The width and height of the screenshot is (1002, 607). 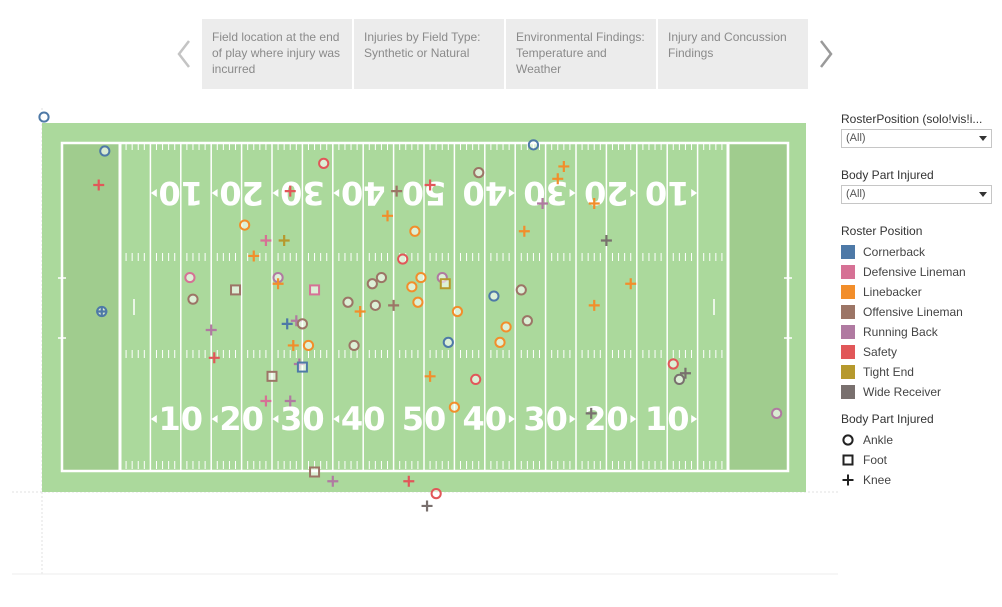 I want to click on roster-legend-item: Running Back, so click(x=918, y=332).